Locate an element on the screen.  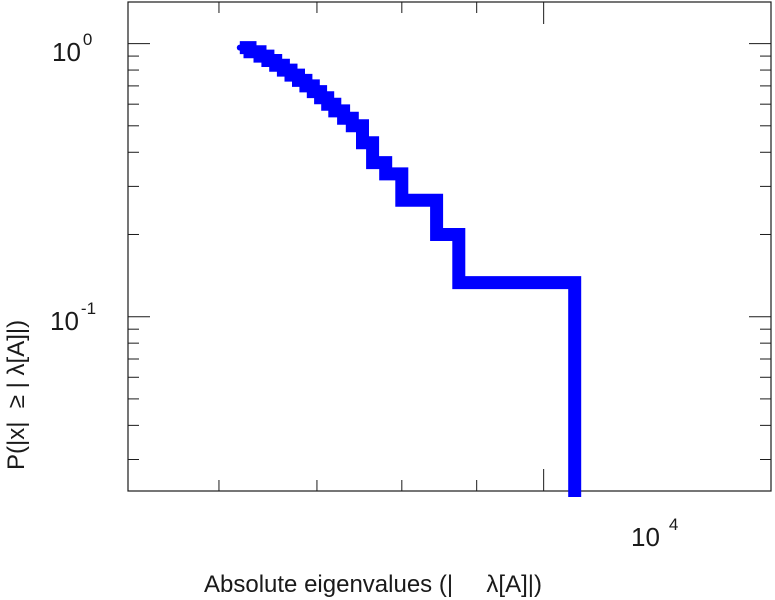
x-tick-exp: 4 is located at coordinates (673, 524).